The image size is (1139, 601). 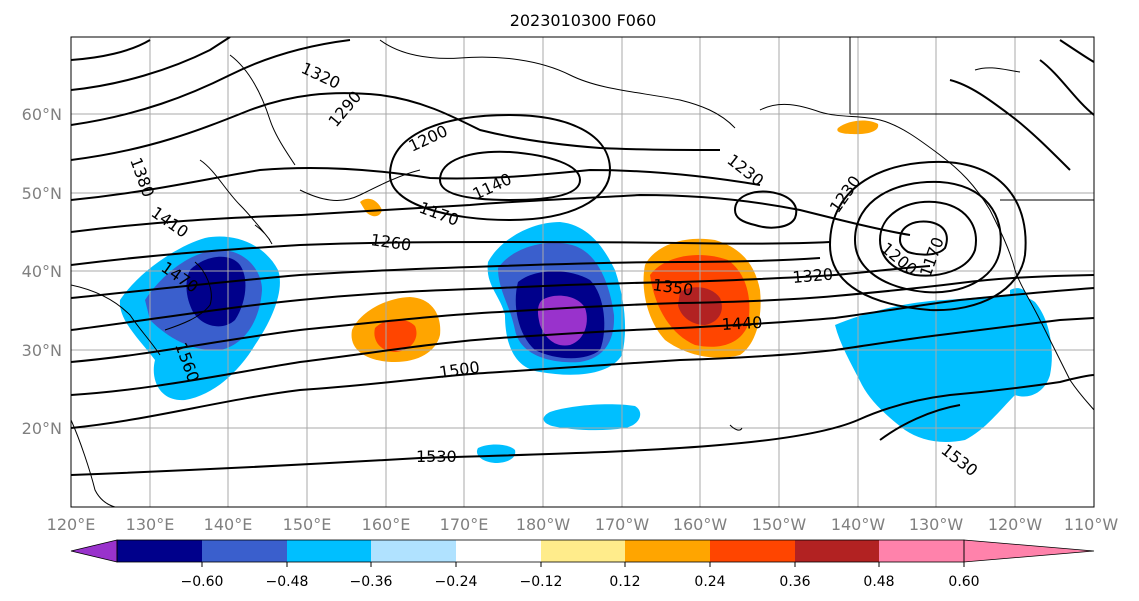 What do you see at coordinates (42, 114) in the screenshot?
I see `lat-label: 60°N` at bounding box center [42, 114].